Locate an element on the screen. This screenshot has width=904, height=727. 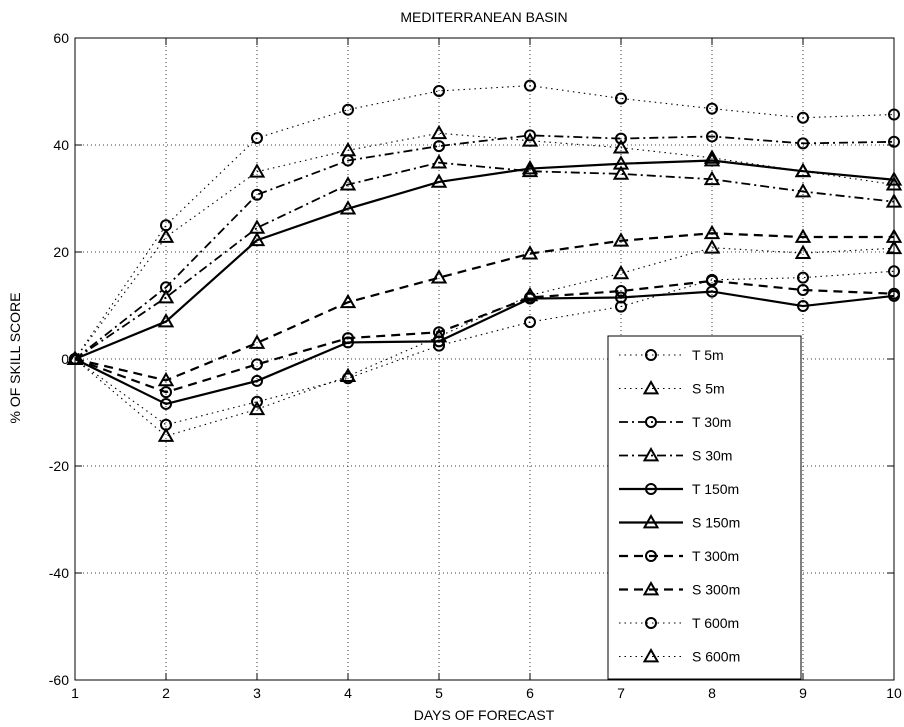
y-tick-label: -60 is located at coordinates (59, 680).